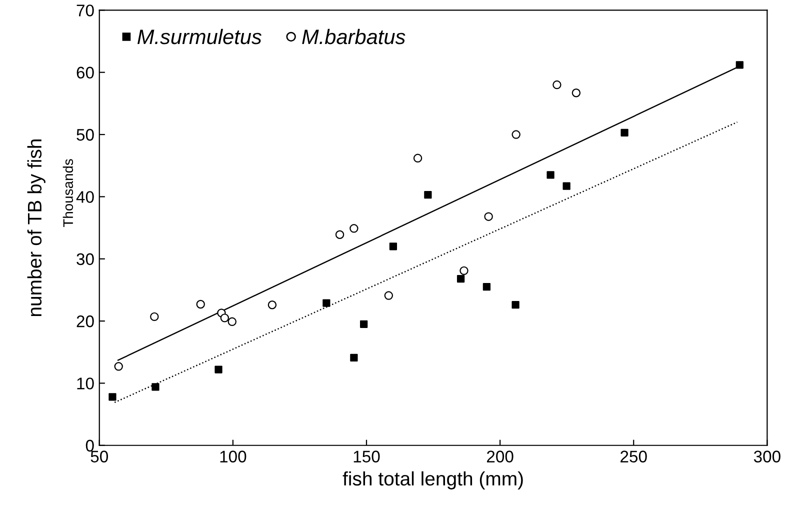  I want to click on x-tick-label: 50, so click(99, 456).